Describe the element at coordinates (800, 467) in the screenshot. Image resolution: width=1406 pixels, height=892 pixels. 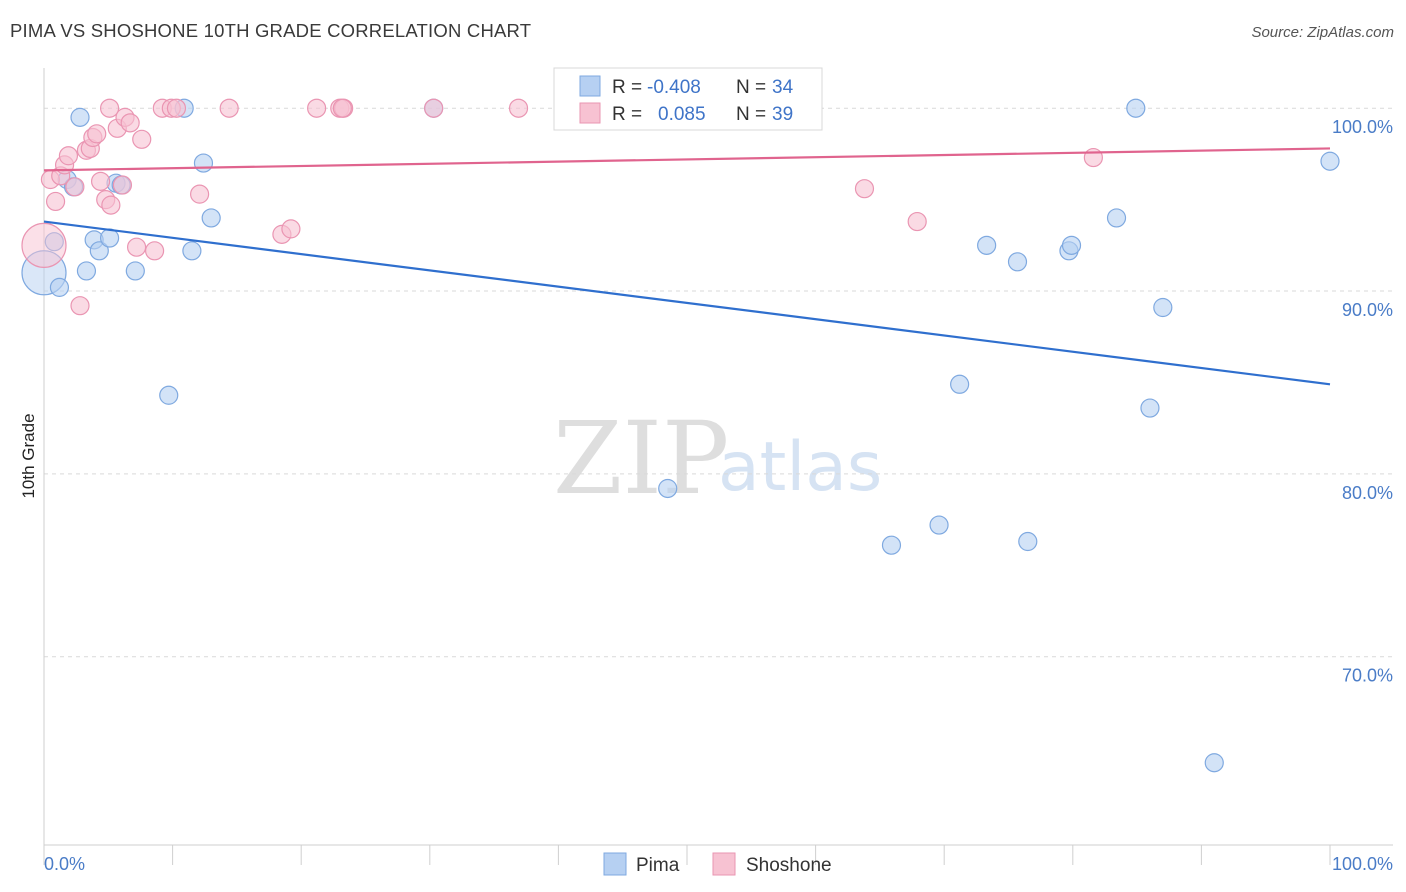
I see `watermark-atlas: atlas` at that location.